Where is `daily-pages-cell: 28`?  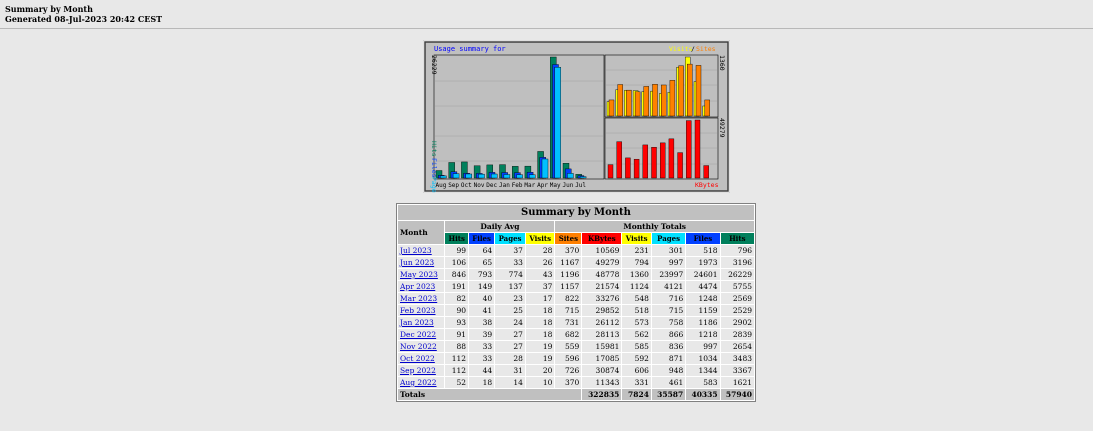 daily-pages-cell: 28 is located at coordinates (510, 358).